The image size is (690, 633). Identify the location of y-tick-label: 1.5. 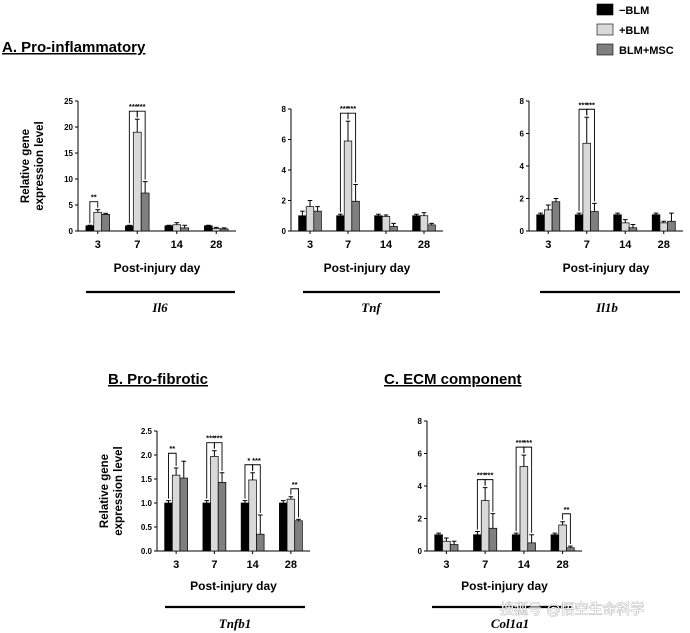
(147, 479).